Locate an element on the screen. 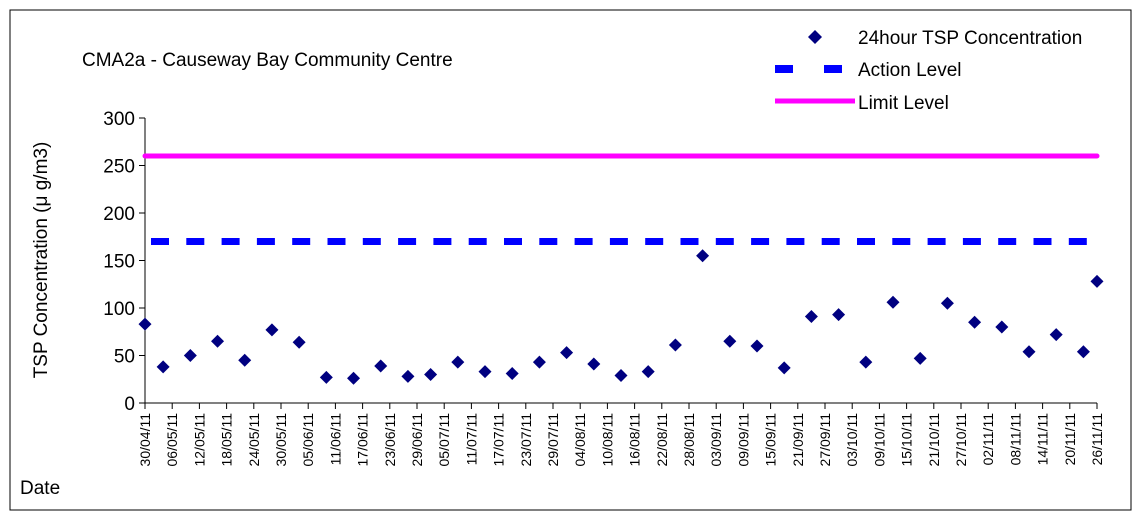 The width and height of the screenshot is (1141, 517). x-tick-label: 23/07/11 is located at coordinates (526, 440).